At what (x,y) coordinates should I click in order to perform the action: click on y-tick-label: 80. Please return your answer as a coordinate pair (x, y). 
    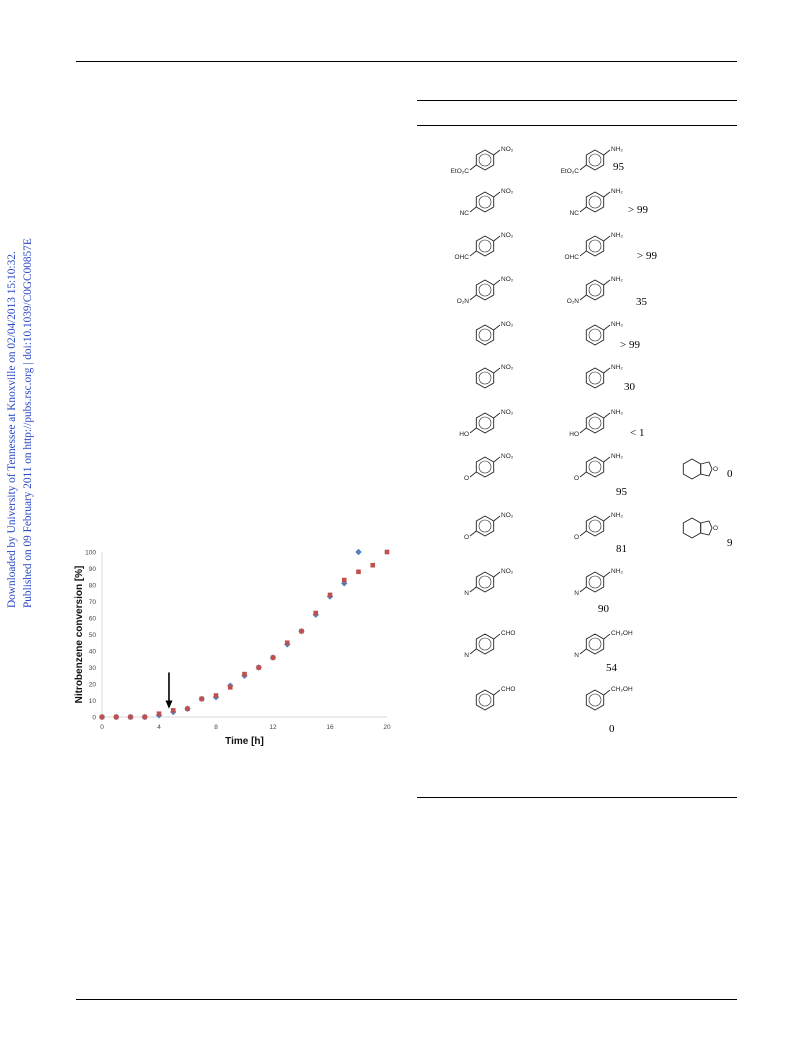
    Looking at the image, I should click on (93, 586).